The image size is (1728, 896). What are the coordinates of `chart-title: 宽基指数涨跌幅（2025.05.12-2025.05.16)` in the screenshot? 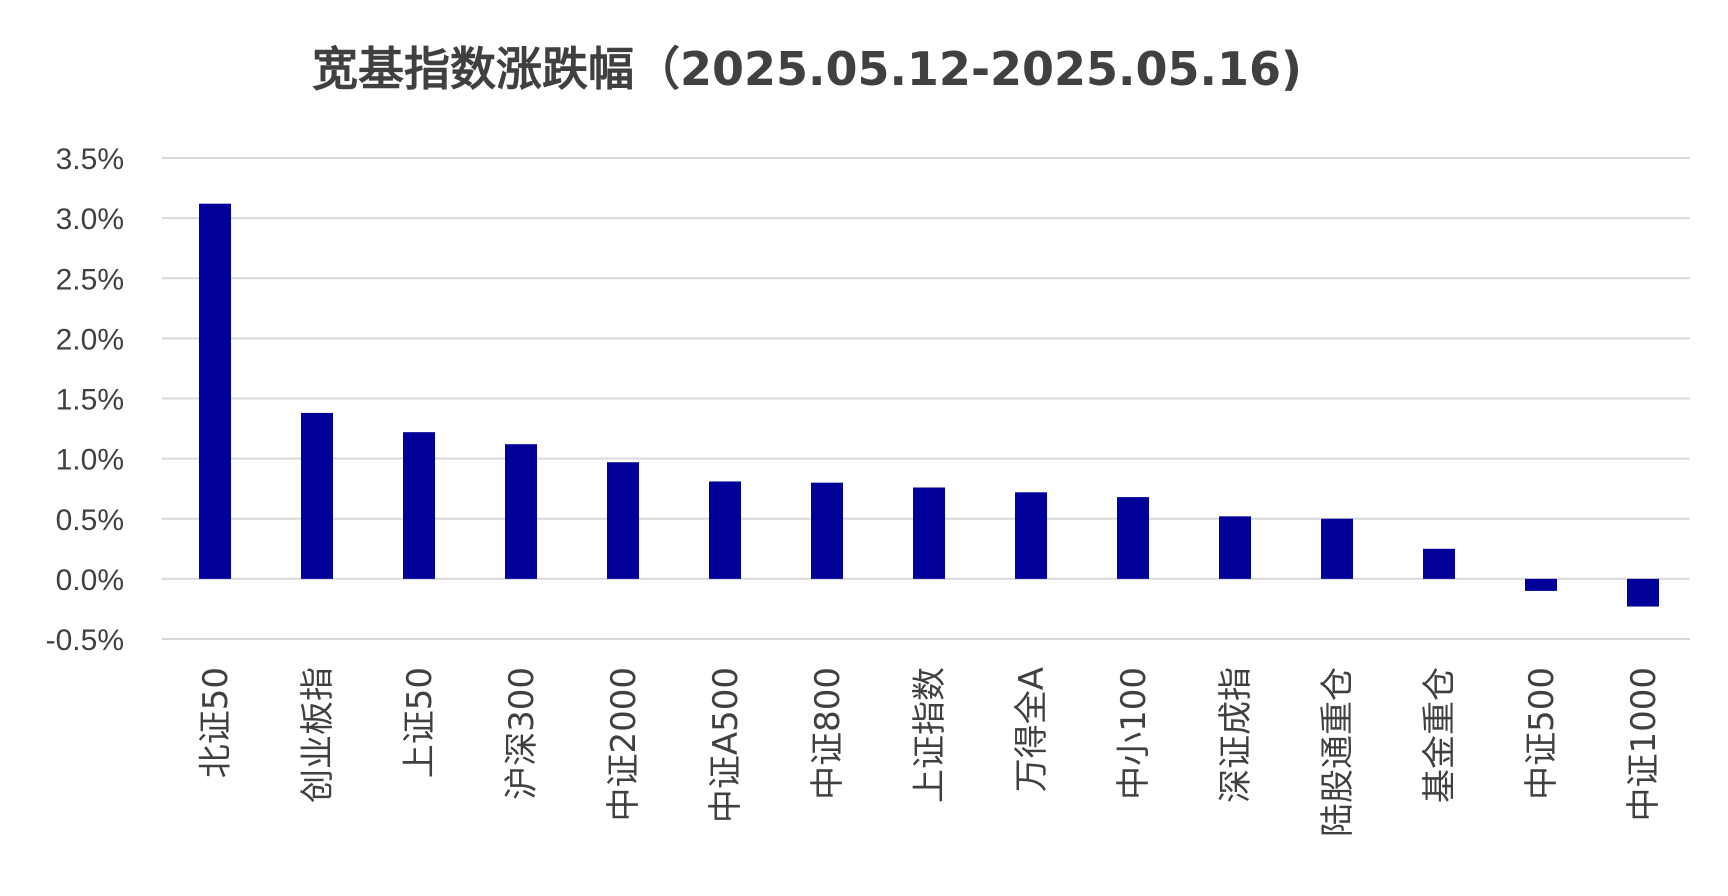 It's located at (807, 69).